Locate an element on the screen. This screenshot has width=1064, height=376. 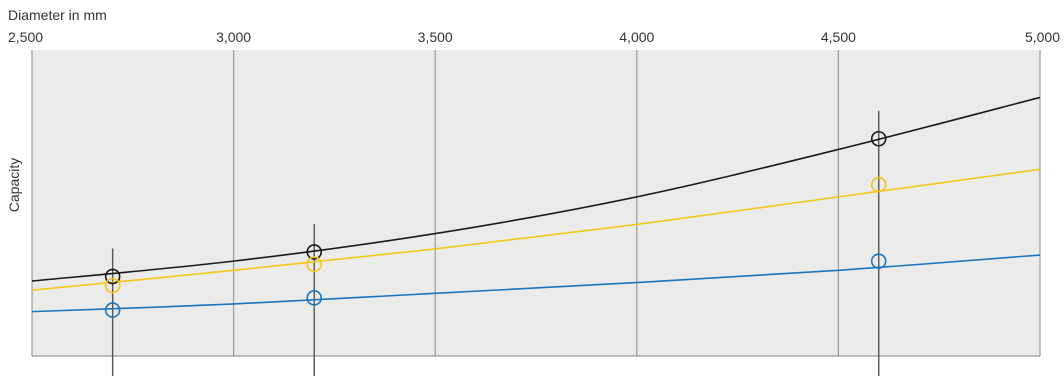
x-tick-label-3: 4,000 is located at coordinates (636, 37).